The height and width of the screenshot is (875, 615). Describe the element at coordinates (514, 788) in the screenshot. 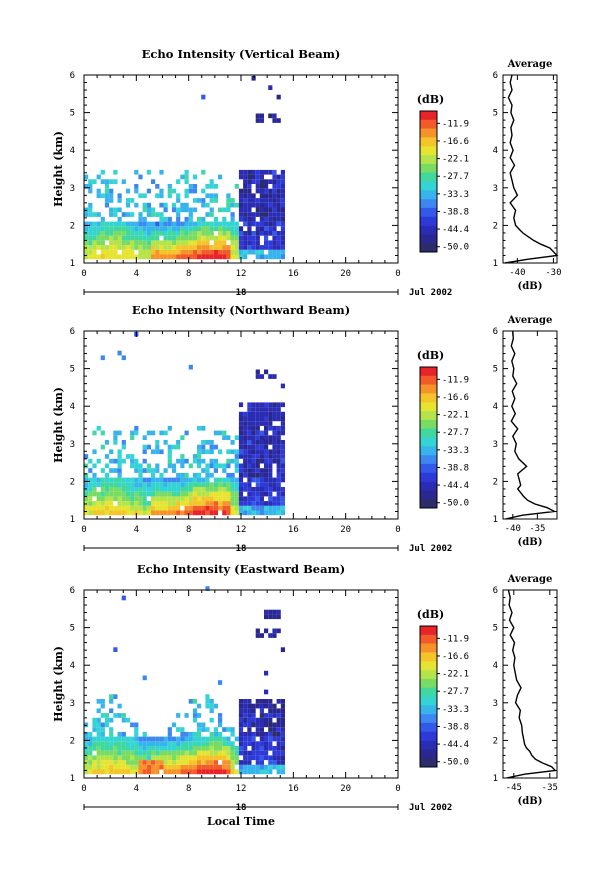

I see `profile-x-tick-label: -45` at that location.